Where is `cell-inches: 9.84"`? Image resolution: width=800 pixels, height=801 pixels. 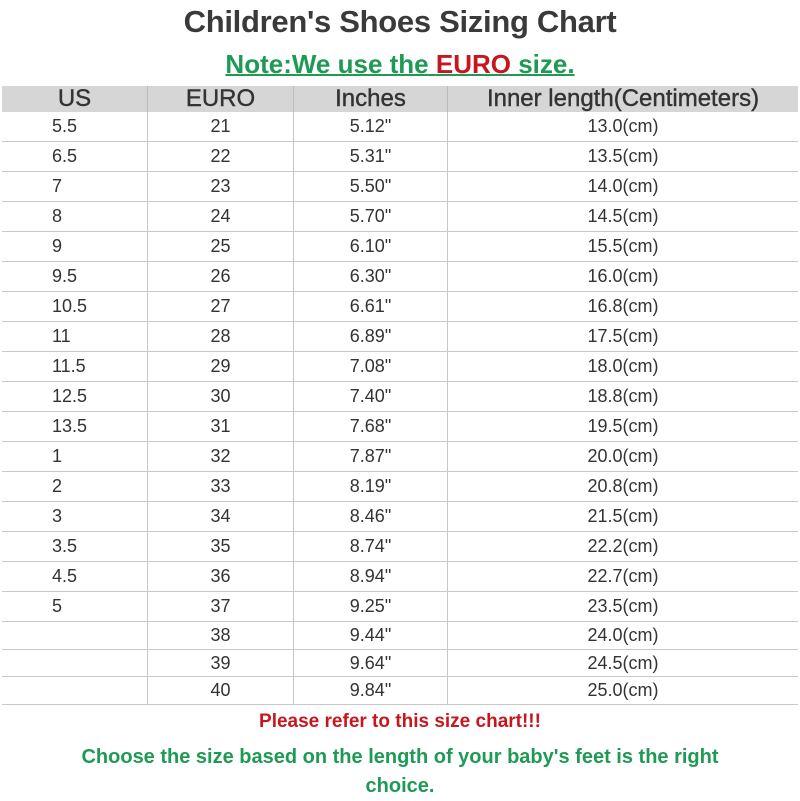 cell-inches: 9.84" is located at coordinates (370, 691).